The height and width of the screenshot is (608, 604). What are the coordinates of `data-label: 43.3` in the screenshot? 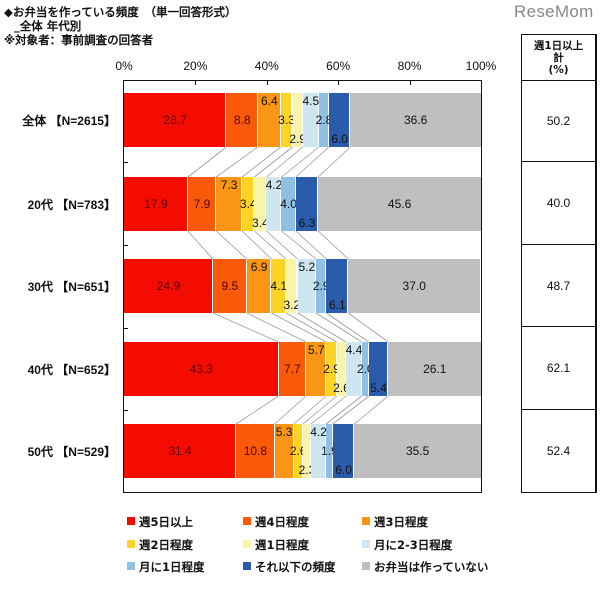 It's located at (201, 369).